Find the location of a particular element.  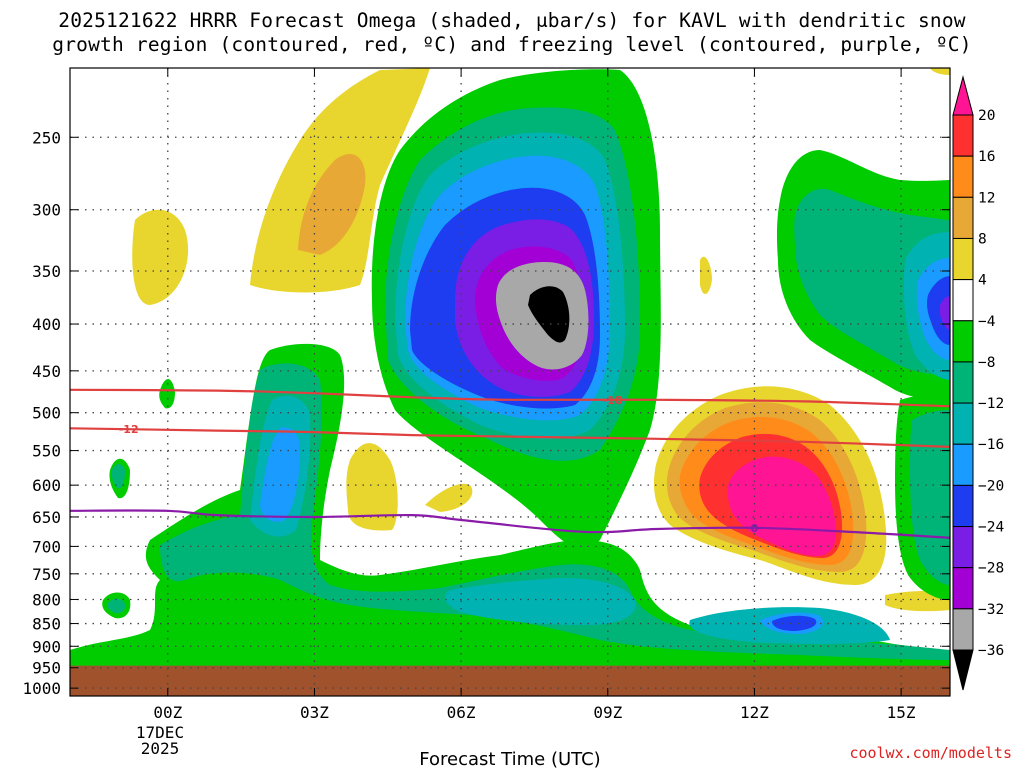

colorbar-label-9: −20 is located at coordinates (991, 486).